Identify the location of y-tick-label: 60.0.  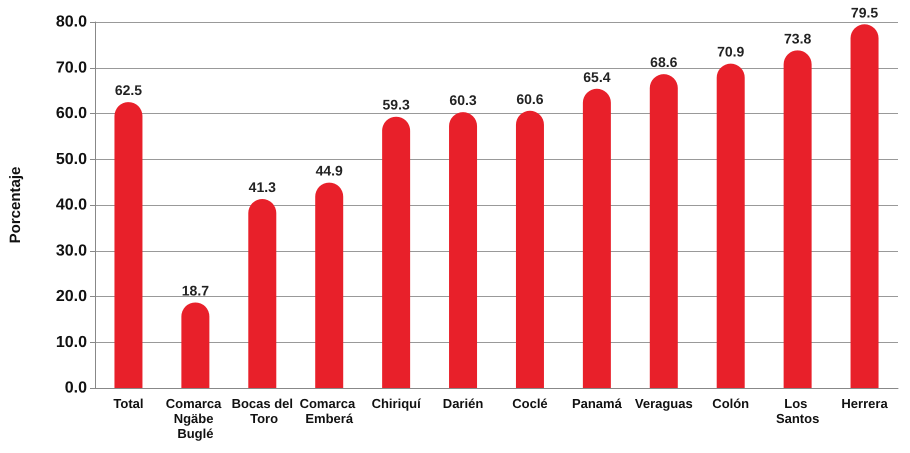
(72, 113).